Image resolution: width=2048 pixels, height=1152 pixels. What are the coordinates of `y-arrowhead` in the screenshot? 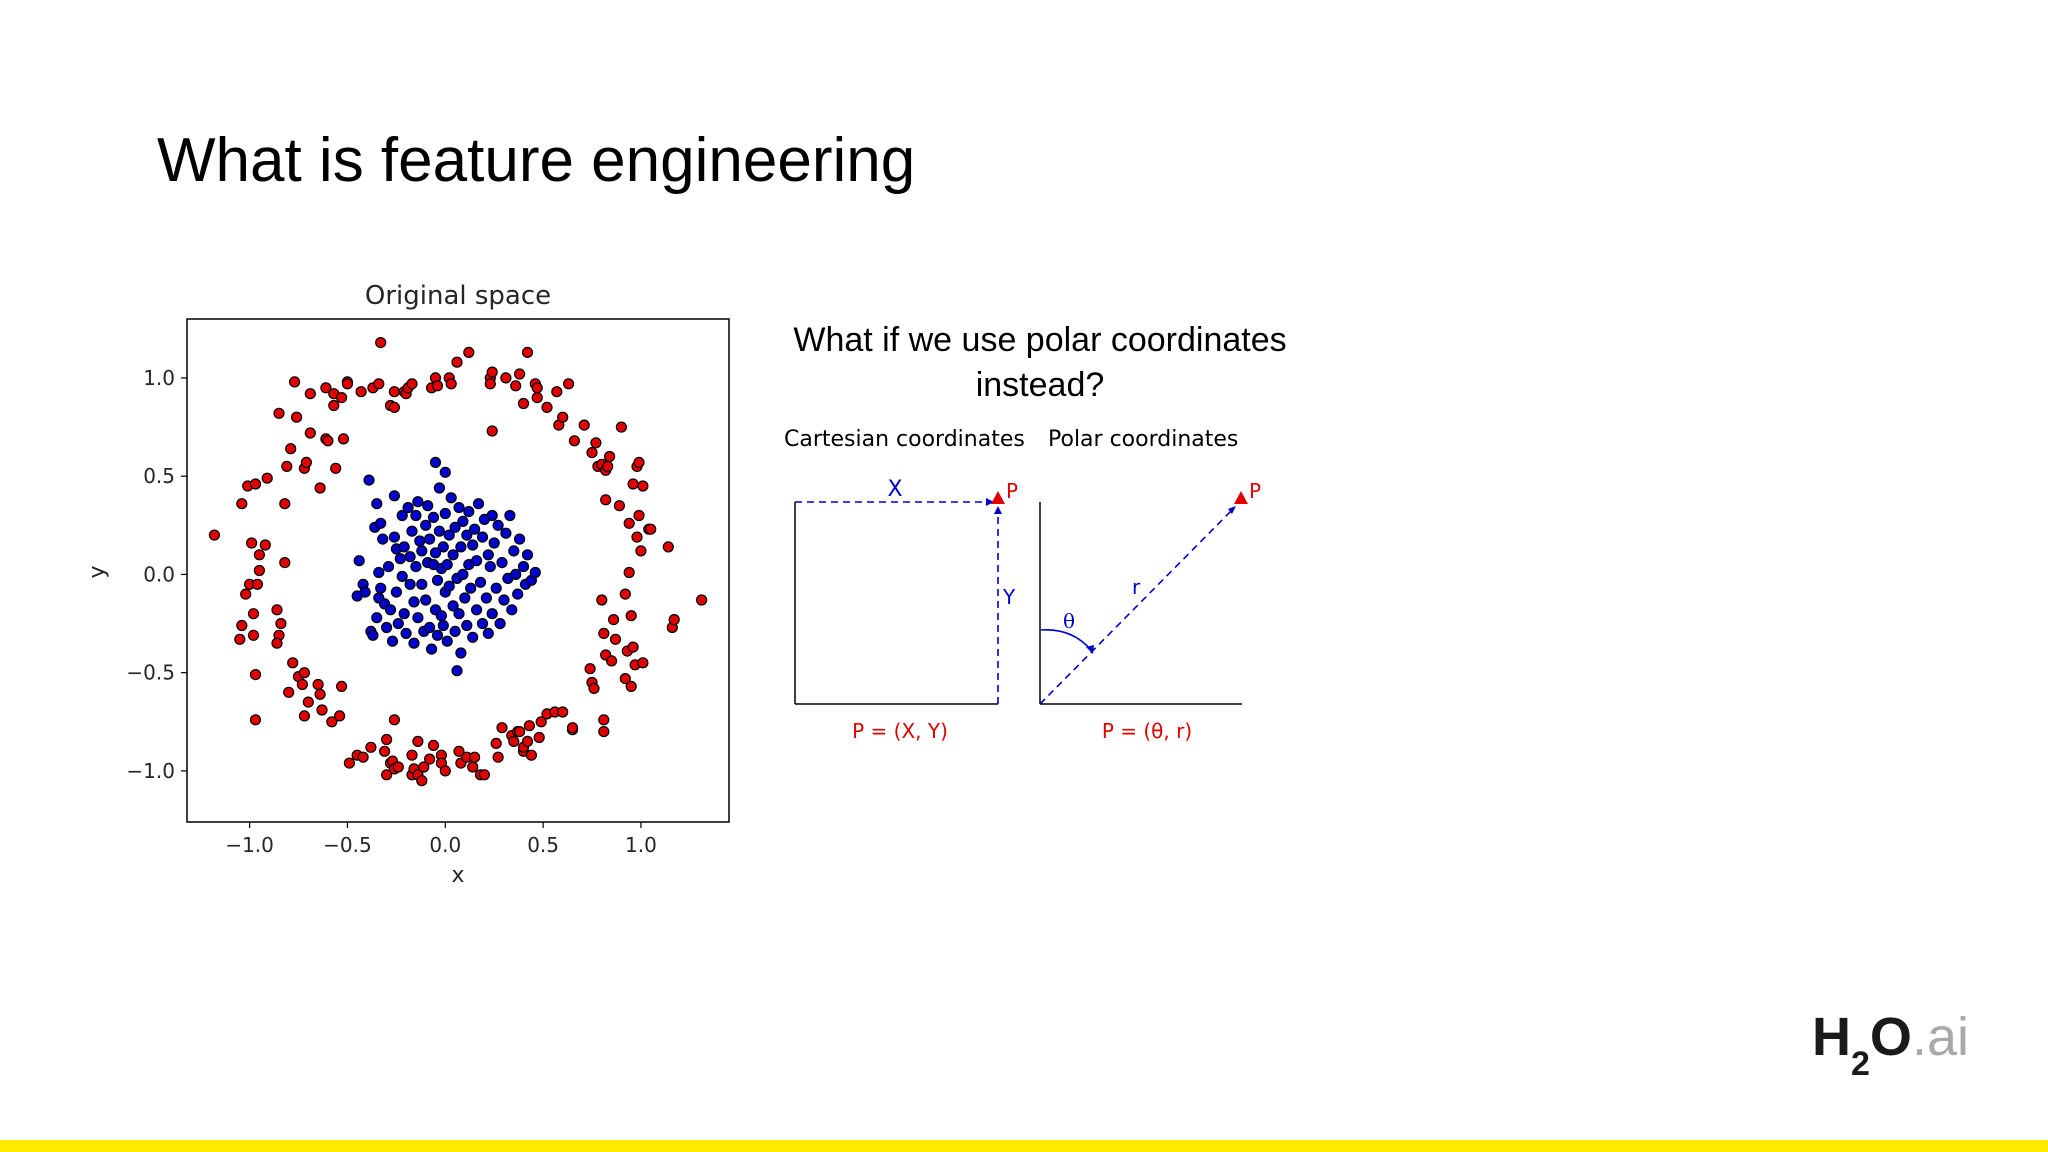 It's located at (998, 510).